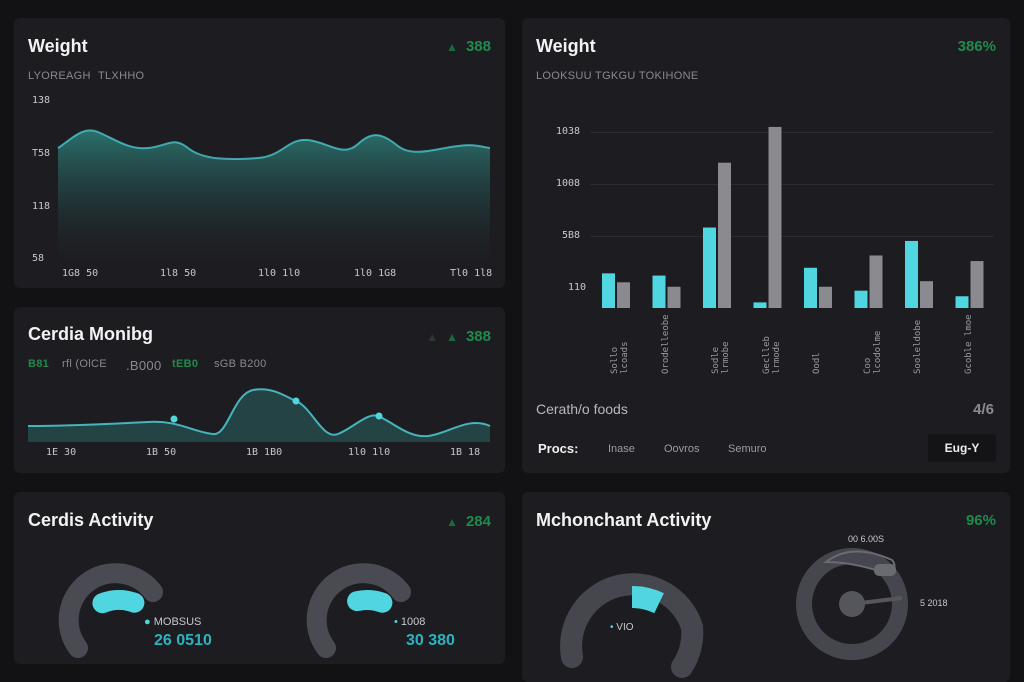 The image size is (1024, 682). What do you see at coordinates (177, 622) in the screenshot?
I see `gauge-1-label-text: MOBSUS` at bounding box center [177, 622].